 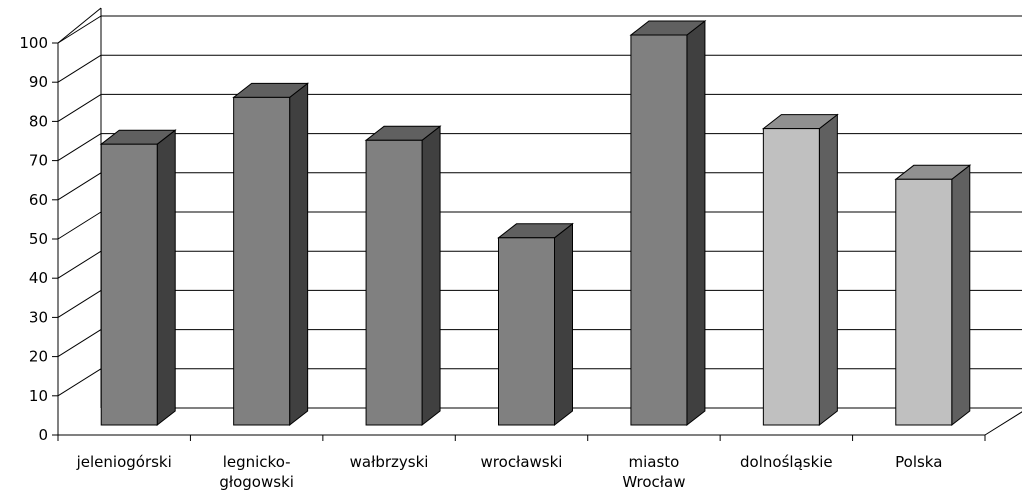 What do you see at coordinates (1003, 423) in the screenshot?
I see `floor-right-edge` at bounding box center [1003, 423].